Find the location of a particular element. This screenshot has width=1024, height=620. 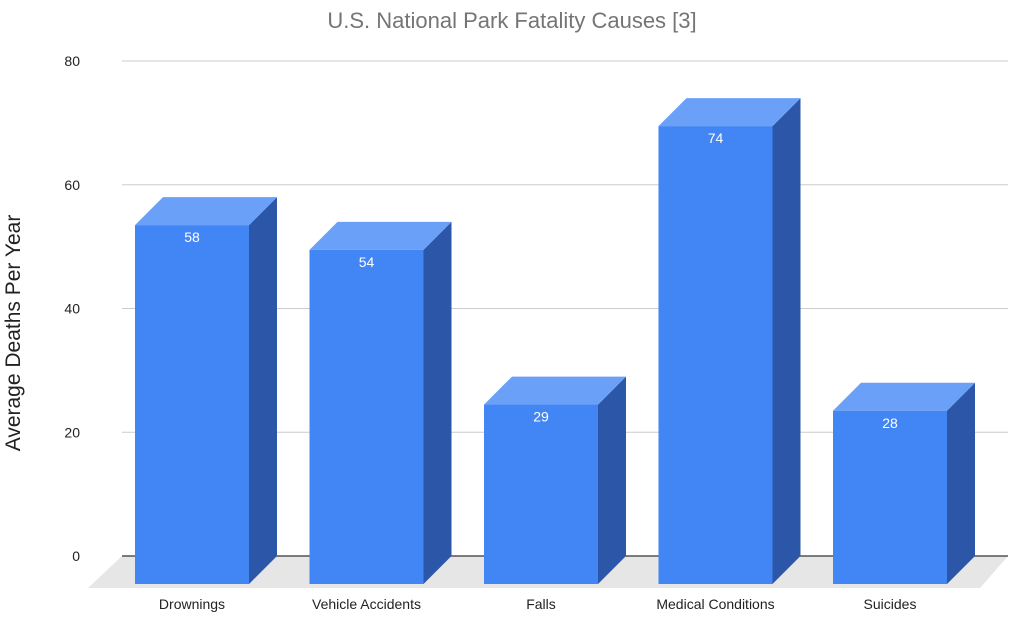

chart-title: U.S. National Park Fatality Causes [3] is located at coordinates (511, 20).